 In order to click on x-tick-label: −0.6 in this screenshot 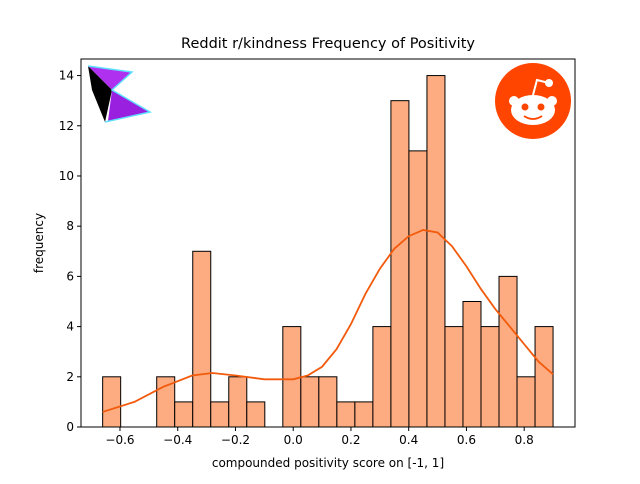, I will do `click(119, 440)`.